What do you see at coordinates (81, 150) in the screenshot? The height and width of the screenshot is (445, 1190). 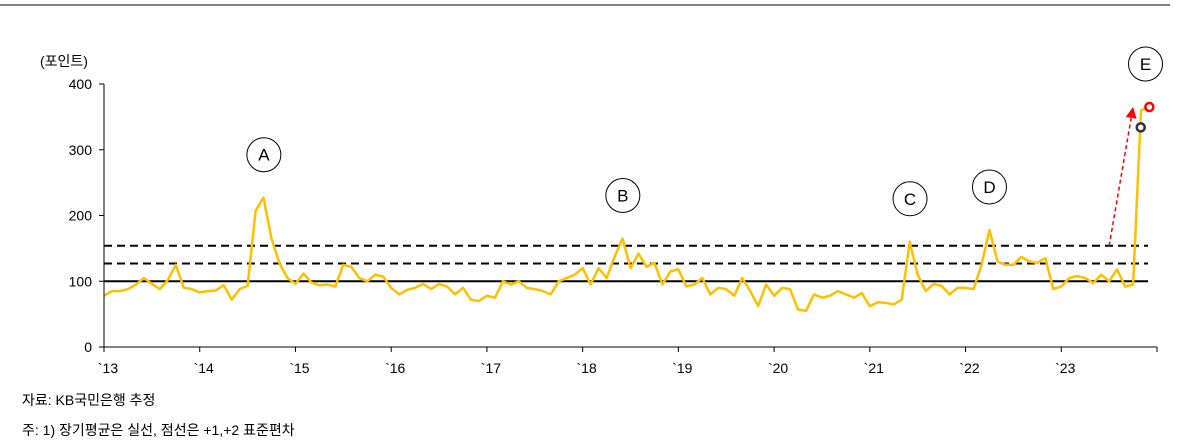 I see `y-tick-label: 300` at bounding box center [81, 150].